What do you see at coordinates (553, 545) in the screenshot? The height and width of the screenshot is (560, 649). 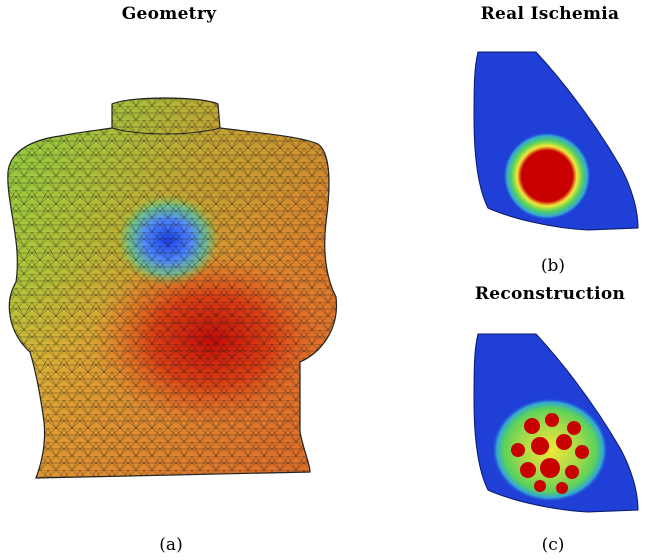 I see `panel-c-caption: (c)` at bounding box center [553, 545].